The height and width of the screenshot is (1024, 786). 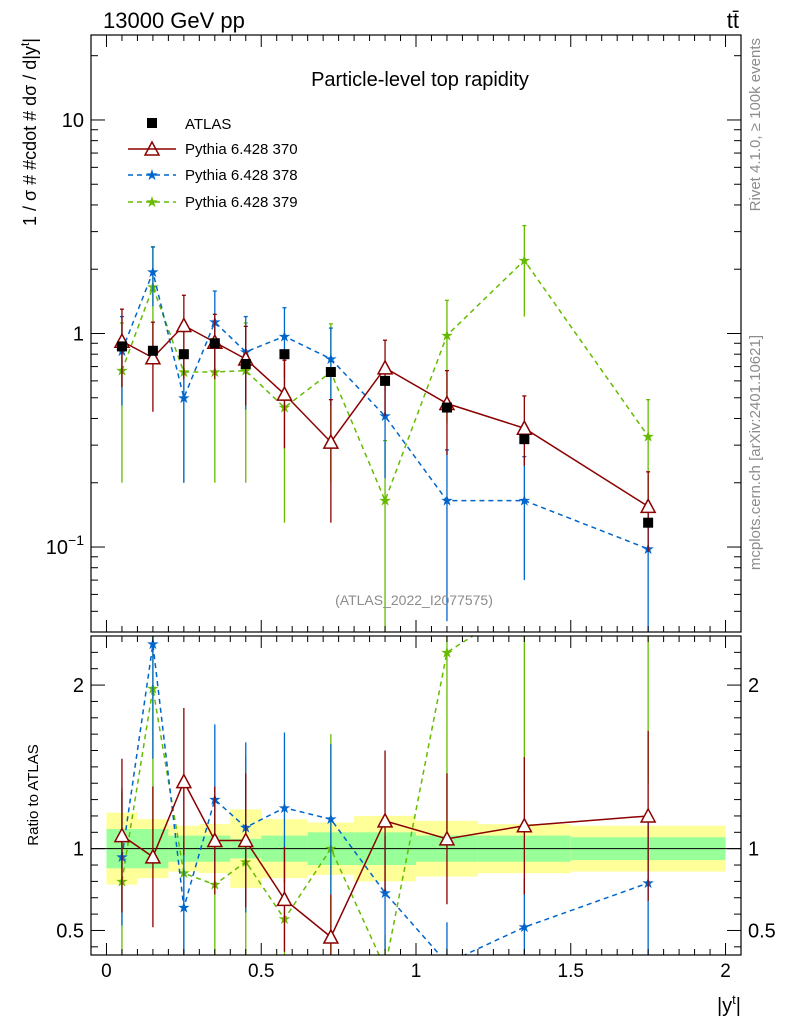 What do you see at coordinates (416, 971) in the screenshot?
I see `x-tick-label: 1` at bounding box center [416, 971].